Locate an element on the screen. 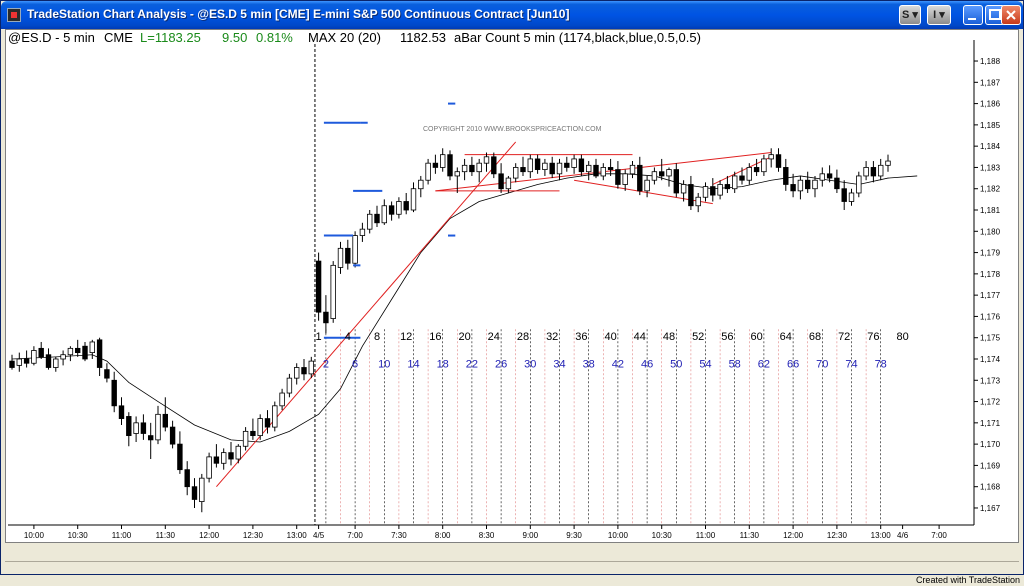  bar-count-label-top: 32 is located at coordinates (552, 337).